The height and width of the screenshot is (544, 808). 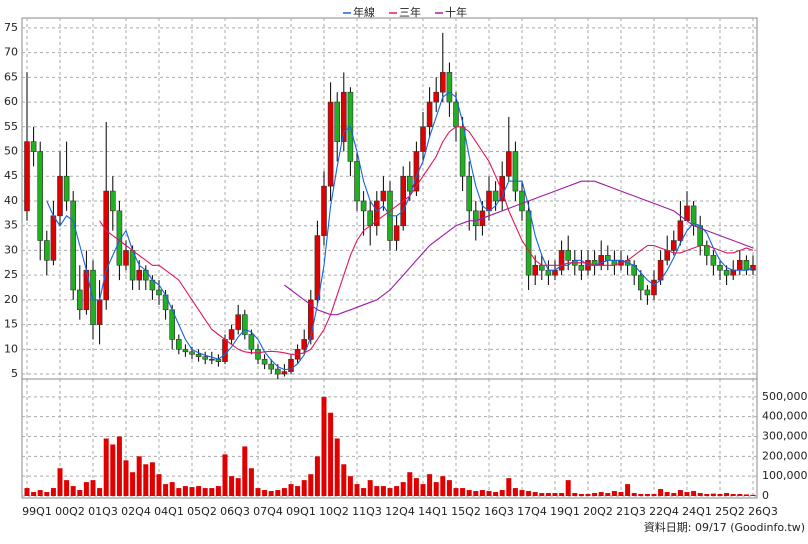 I want to click on y-tick-label: 30, so click(x=11, y=249).